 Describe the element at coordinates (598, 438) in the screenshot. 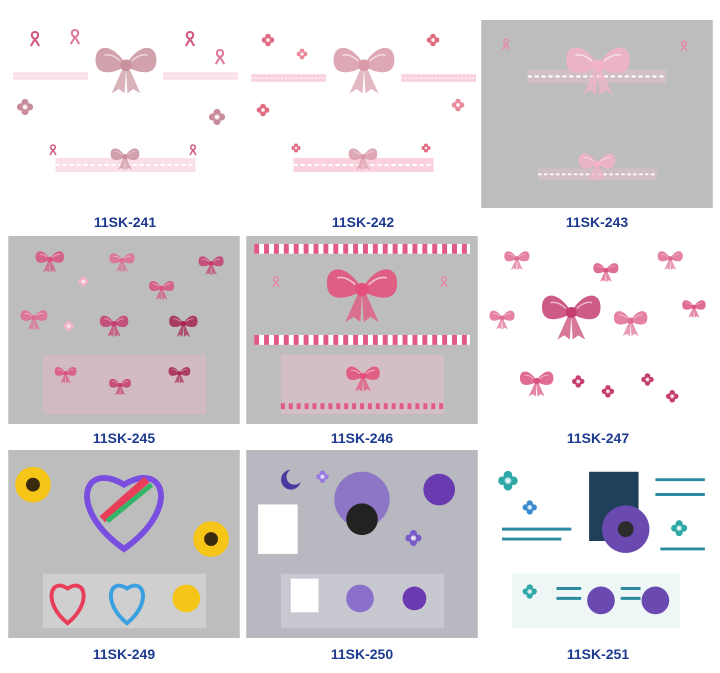

I see `product-code: 11SK-247` at that location.